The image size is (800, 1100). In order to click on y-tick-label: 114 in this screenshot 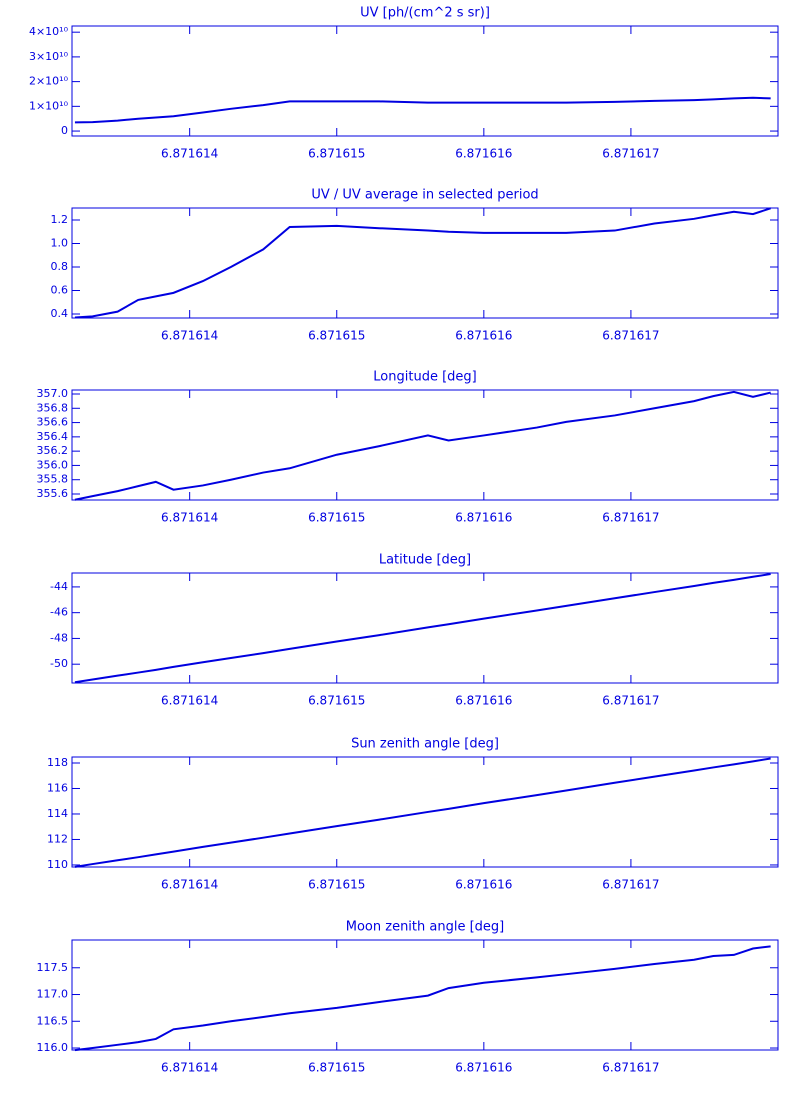, I will do `click(57, 813)`.